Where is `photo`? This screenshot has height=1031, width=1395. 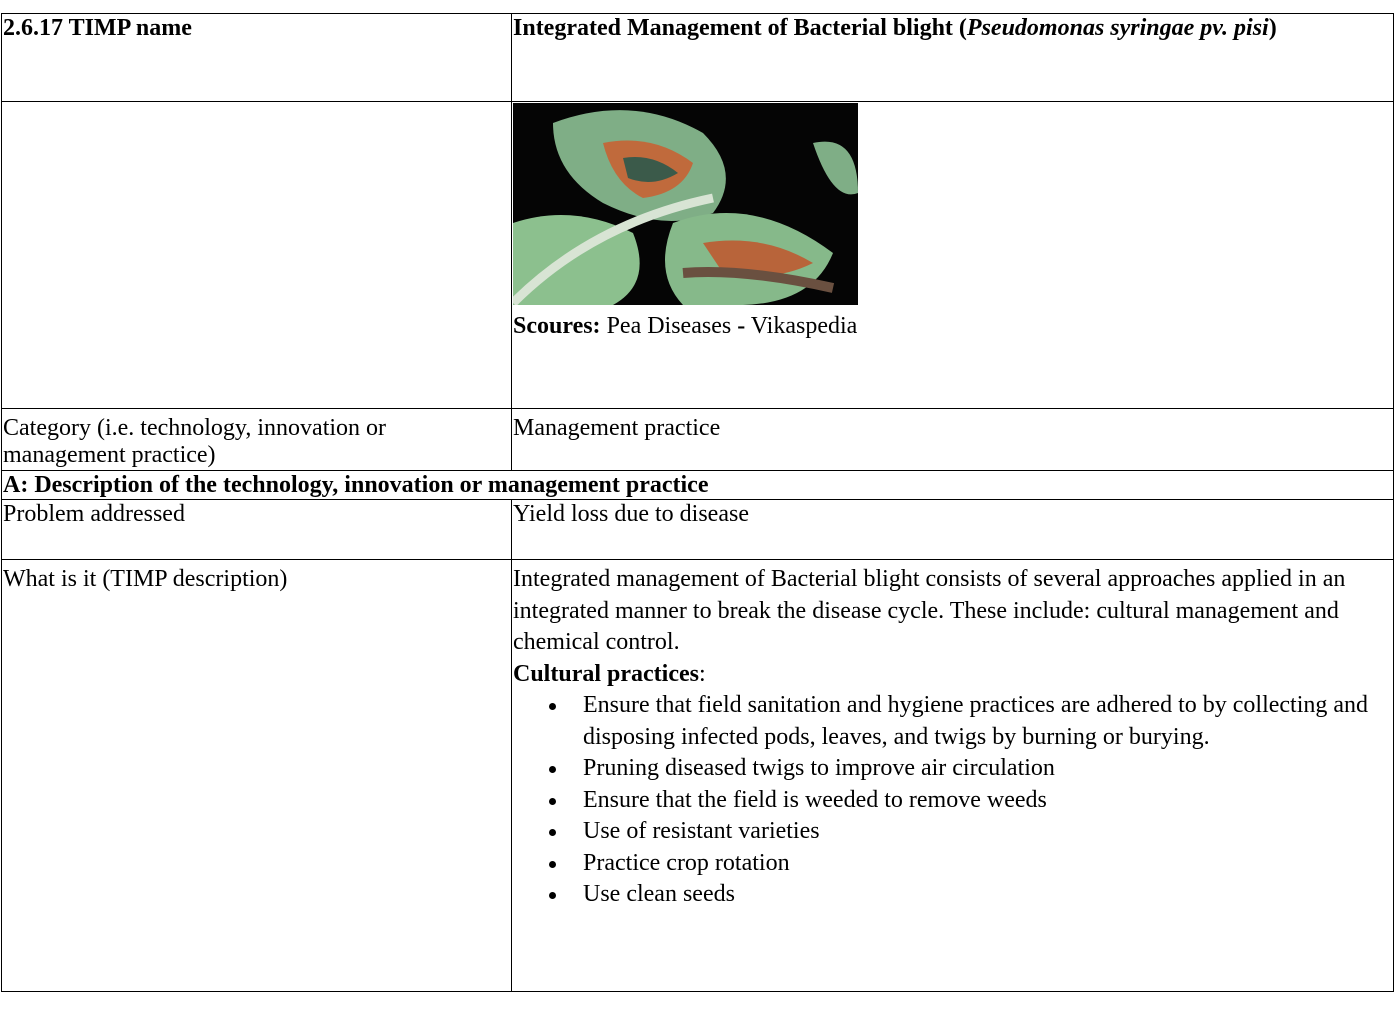
photo is located at coordinates (685, 204).